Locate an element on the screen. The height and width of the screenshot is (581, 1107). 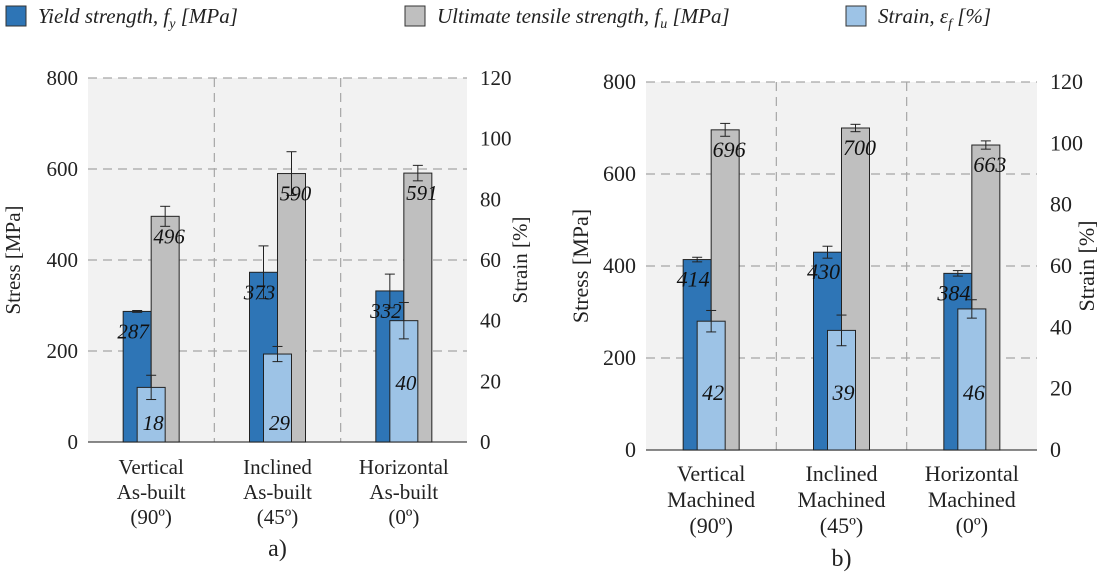
yield-data-label: 373 is located at coordinates (259, 292).